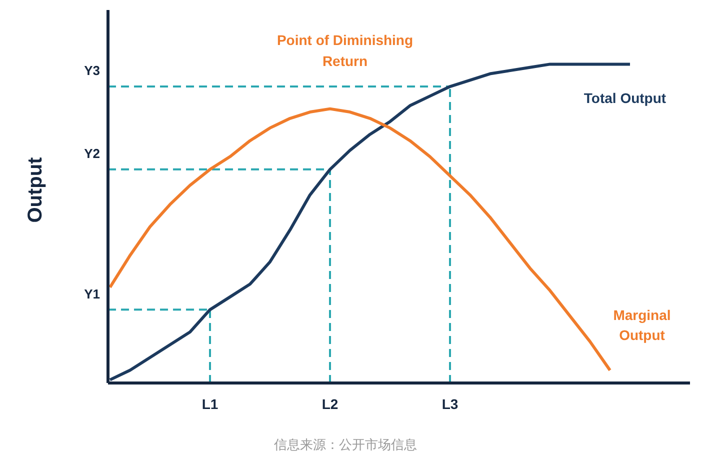 This screenshot has width=711, height=462. Describe the element at coordinates (210, 404) in the screenshot. I see `x-tick-label: L1` at that location.